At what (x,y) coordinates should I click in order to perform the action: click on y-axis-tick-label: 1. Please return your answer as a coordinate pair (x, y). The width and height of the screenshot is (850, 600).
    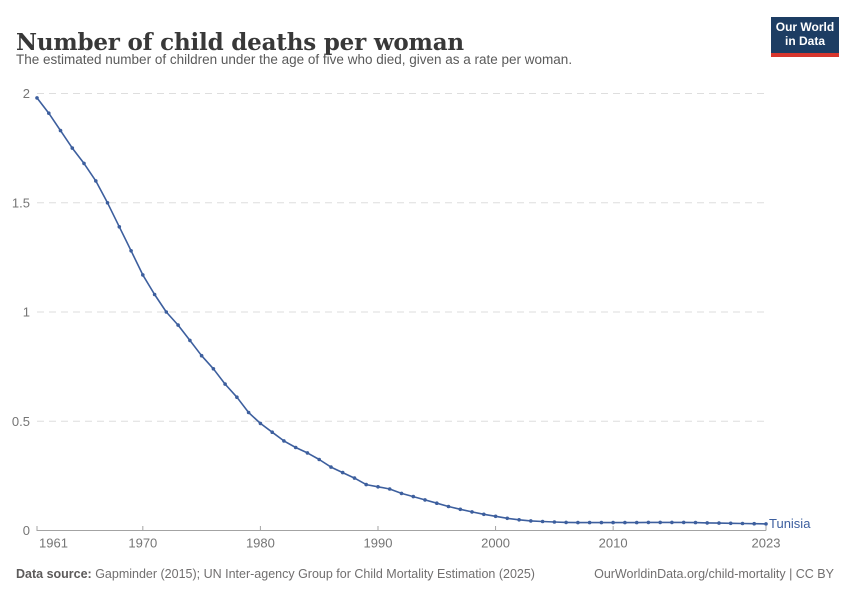
    Looking at the image, I should click on (26, 312).